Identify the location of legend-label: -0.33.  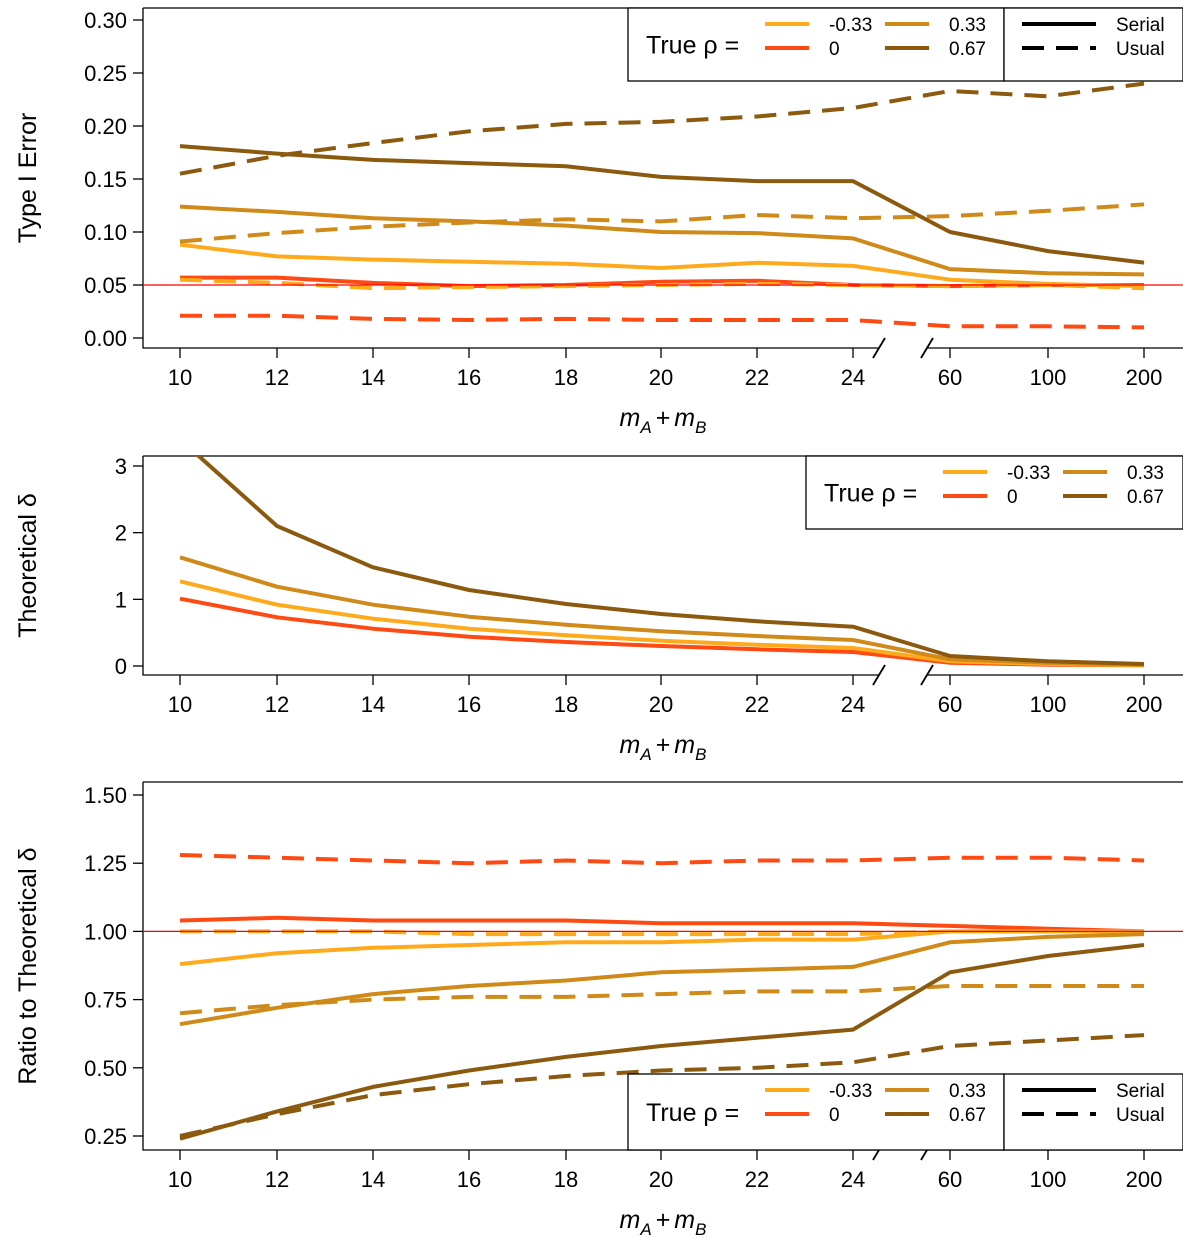
(1028, 473).